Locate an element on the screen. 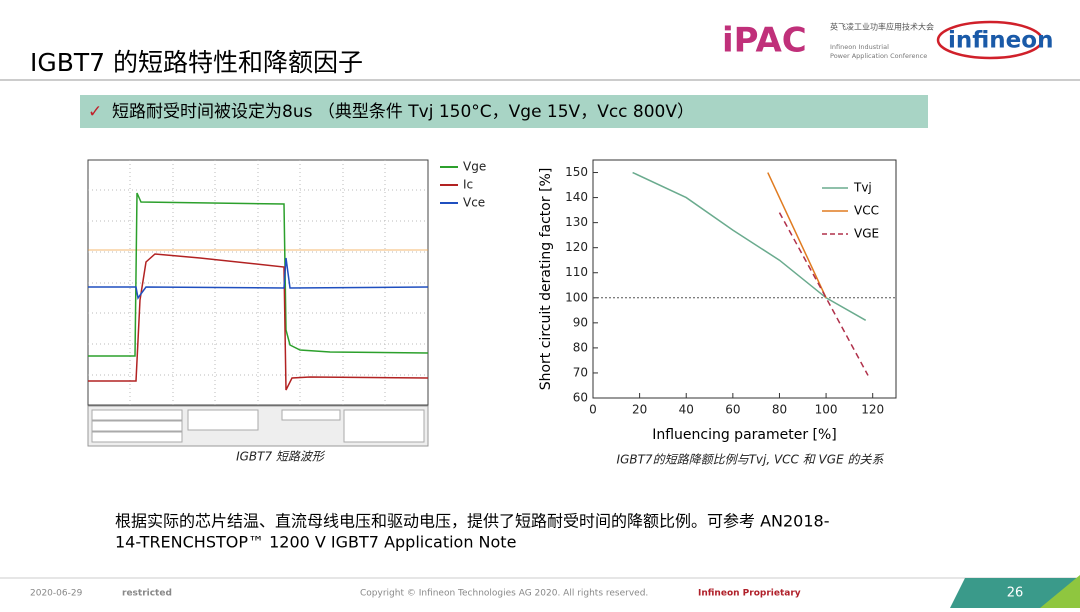 This screenshot has width=1080, height=612. scope-caption: IGBT7 短路波形 is located at coordinates (281, 457).